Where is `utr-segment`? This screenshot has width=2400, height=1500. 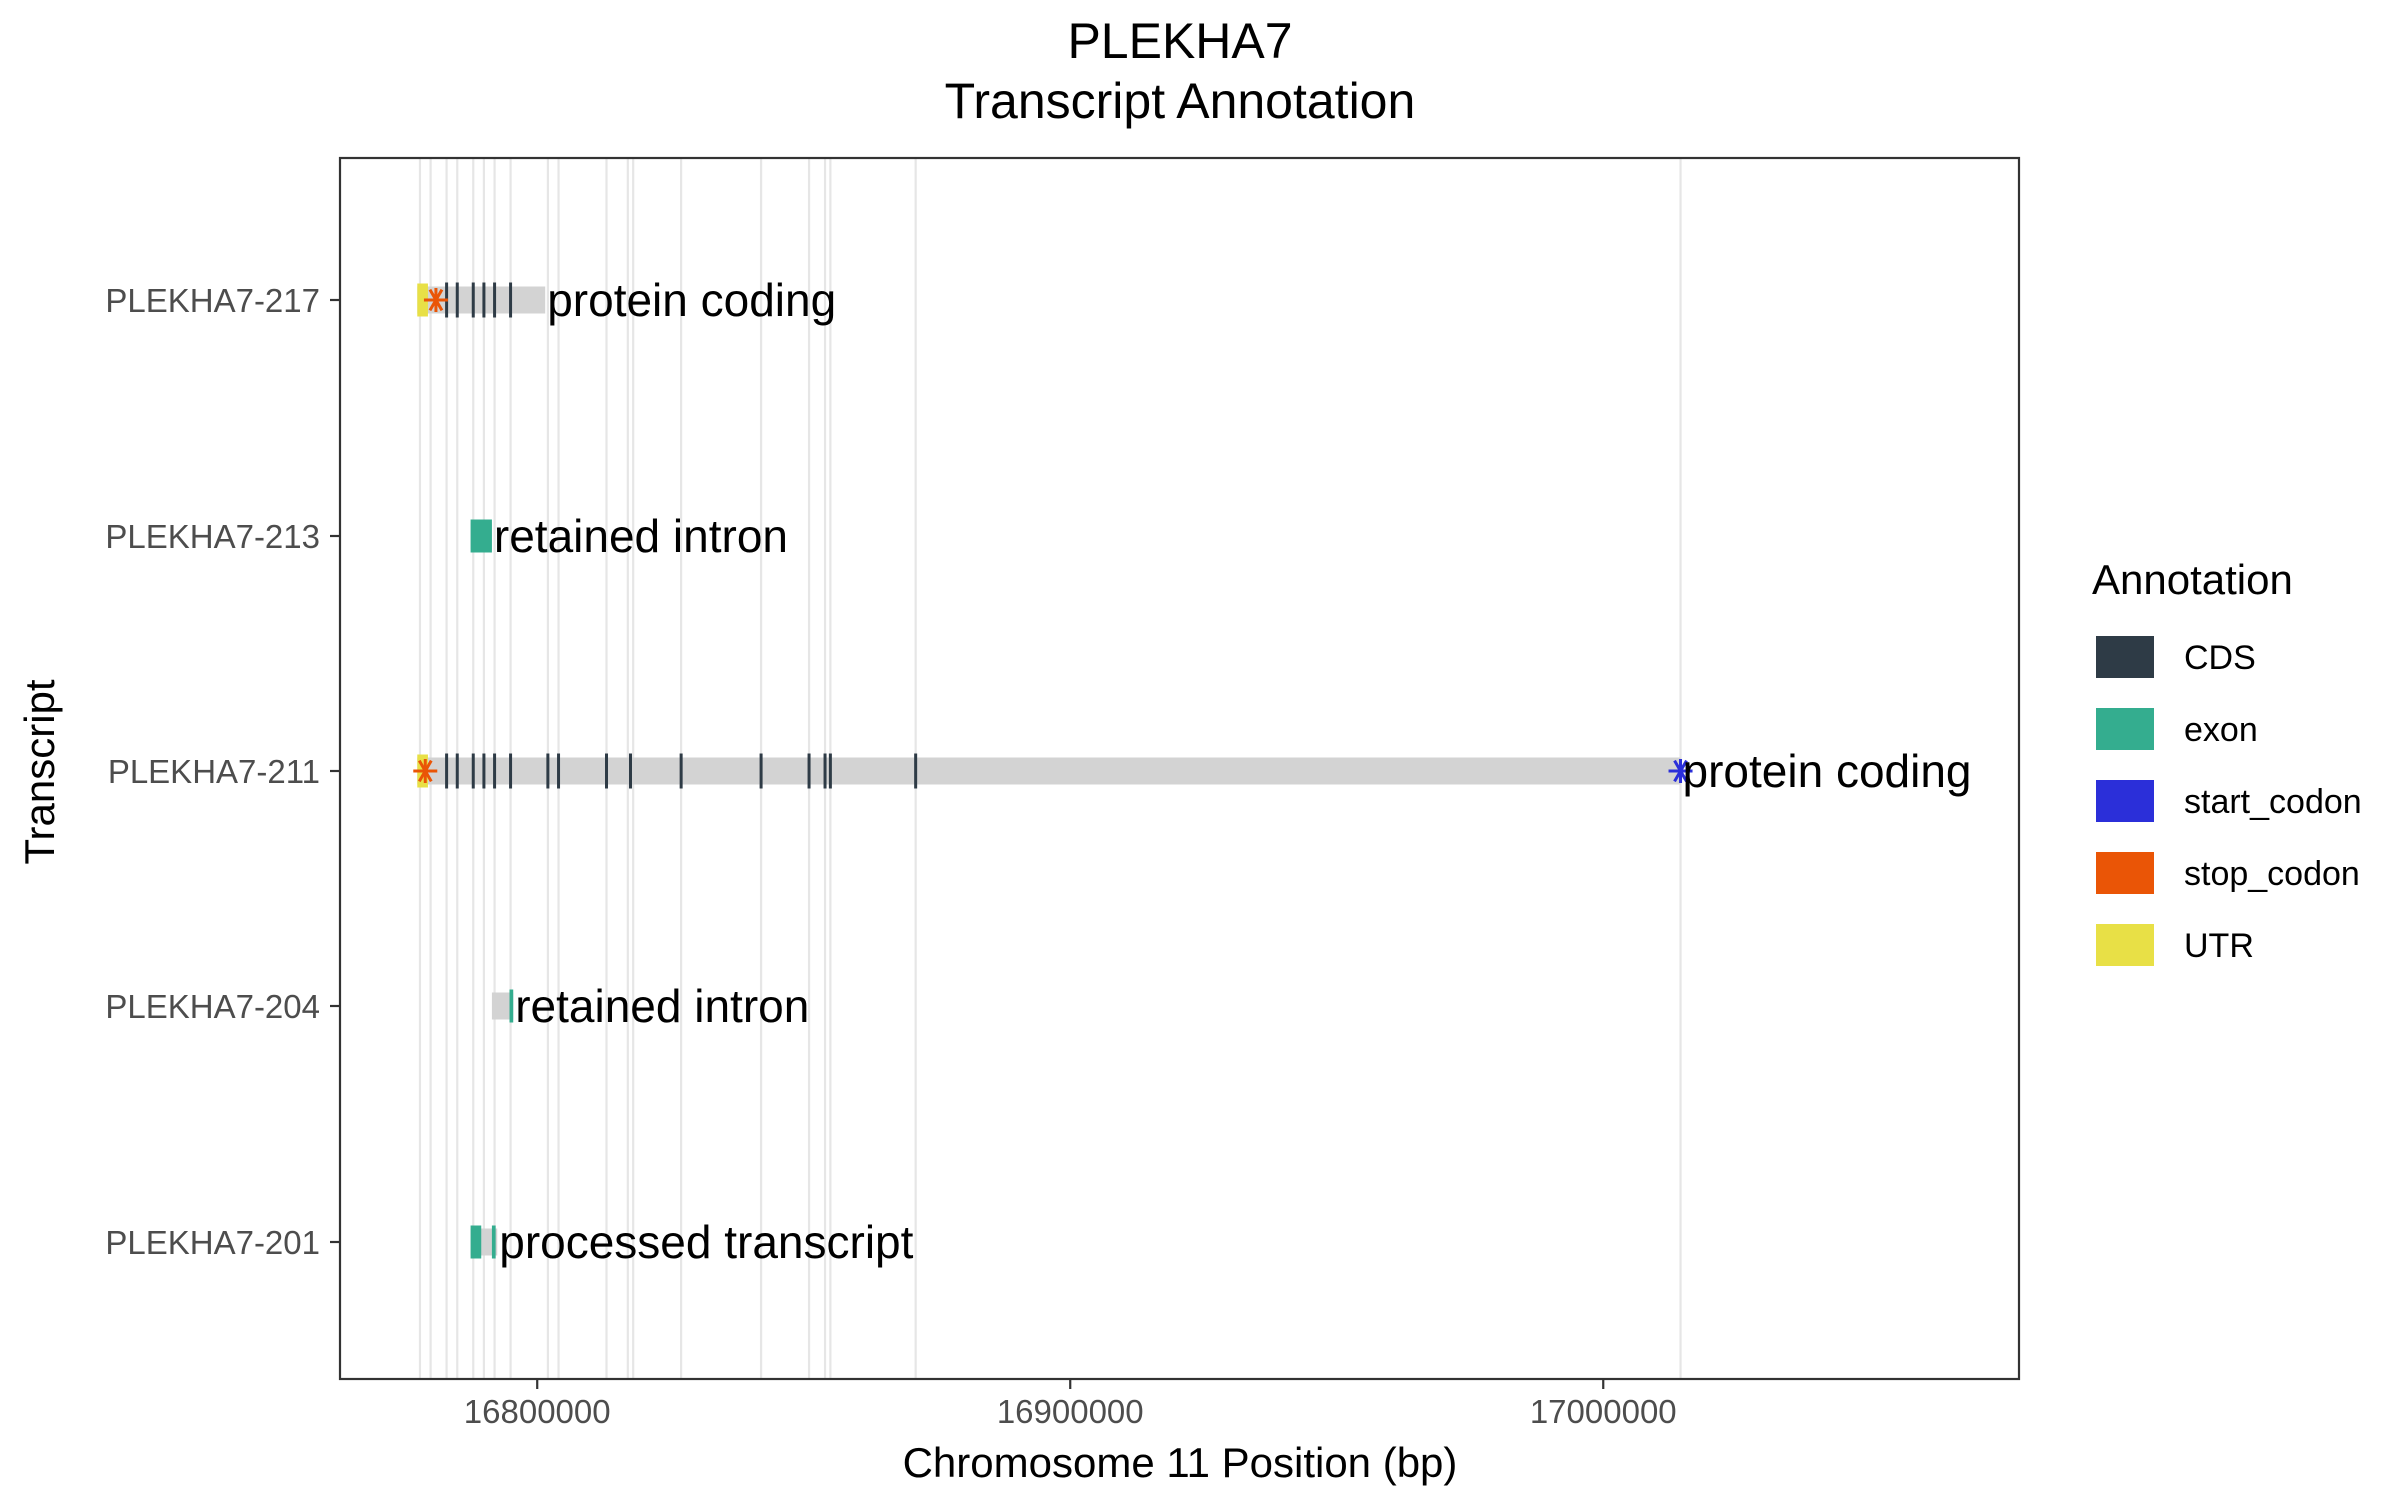 utr-segment is located at coordinates (422, 300).